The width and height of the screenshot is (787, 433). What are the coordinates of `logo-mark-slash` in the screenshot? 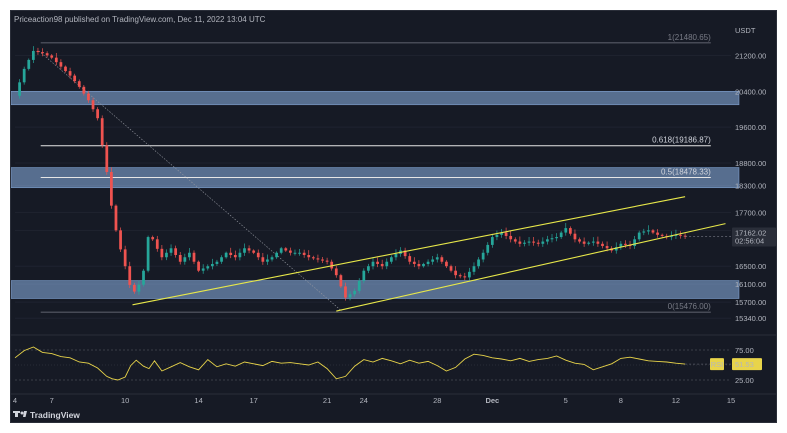 It's located at (25, 414).